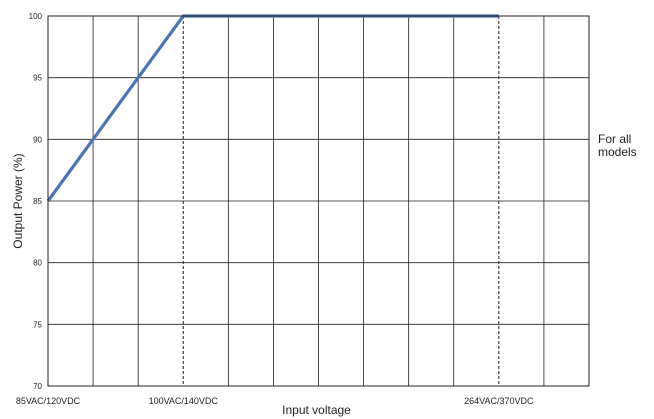 Image resolution: width=654 pixels, height=419 pixels. I want to click on y-tick-label: 75, so click(37, 324).